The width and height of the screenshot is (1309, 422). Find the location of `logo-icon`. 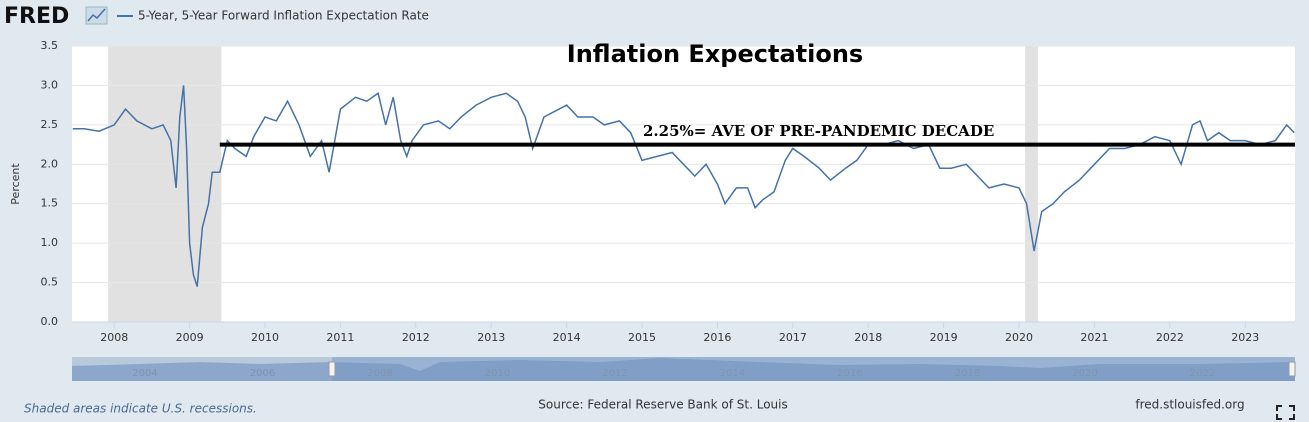

logo-icon is located at coordinates (96, 15).